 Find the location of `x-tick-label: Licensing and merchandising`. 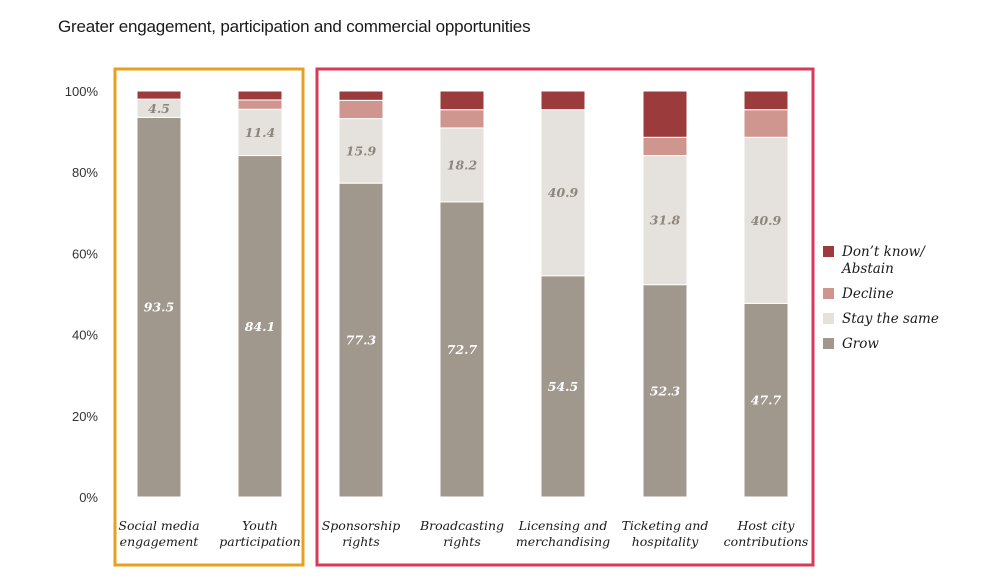

x-tick-label: Licensing and merchandising is located at coordinates (563, 533).